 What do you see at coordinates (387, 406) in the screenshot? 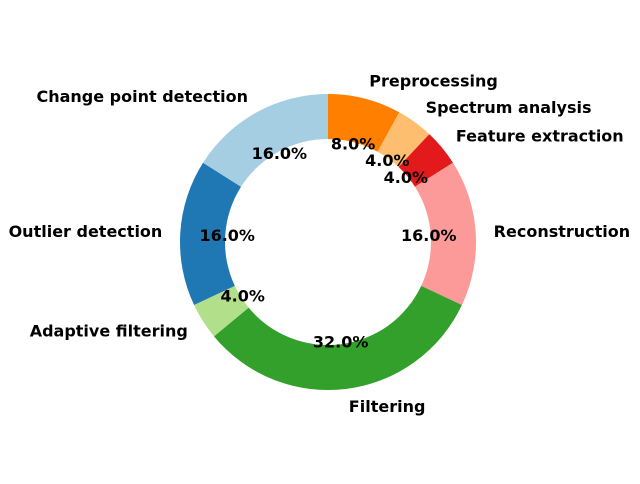
I see `category-label-filtering: Filtering` at bounding box center [387, 406].